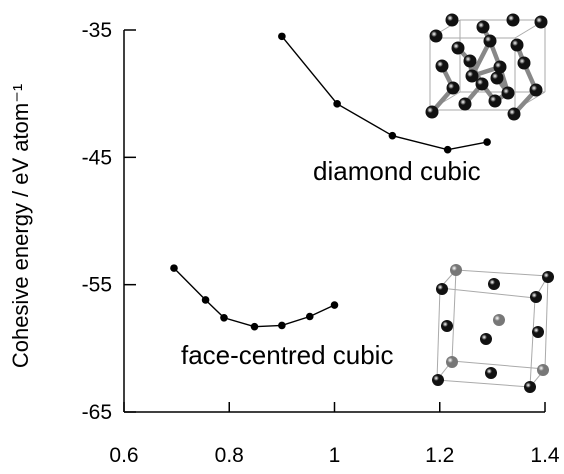 Image resolution: width=564 pixels, height=474 pixels. I want to click on x-tick-label: 1.2, so click(439, 455).